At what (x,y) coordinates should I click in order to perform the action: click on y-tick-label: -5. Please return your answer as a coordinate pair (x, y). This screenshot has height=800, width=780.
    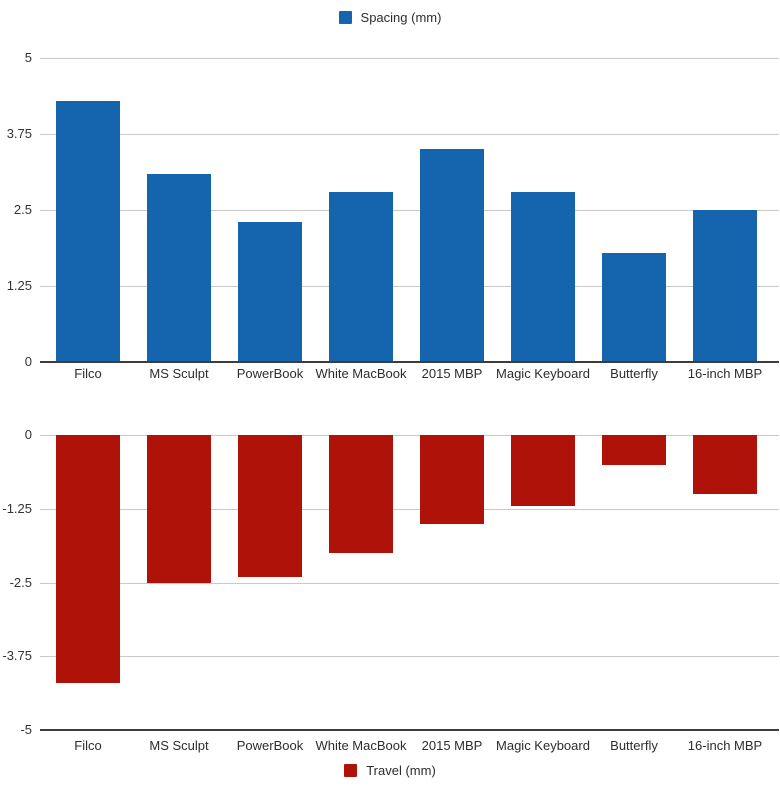
    Looking at the image, I should click on (26, 729).